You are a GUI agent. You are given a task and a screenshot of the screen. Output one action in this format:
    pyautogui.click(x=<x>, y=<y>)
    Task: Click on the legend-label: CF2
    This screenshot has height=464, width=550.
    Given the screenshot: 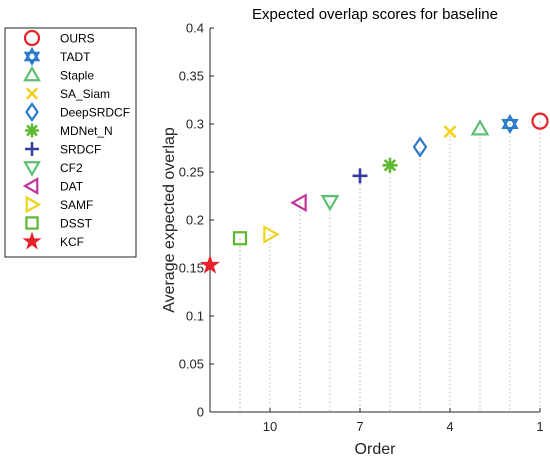 What is the action you would take?
    pyautogui.click(x=71, y=168)
    